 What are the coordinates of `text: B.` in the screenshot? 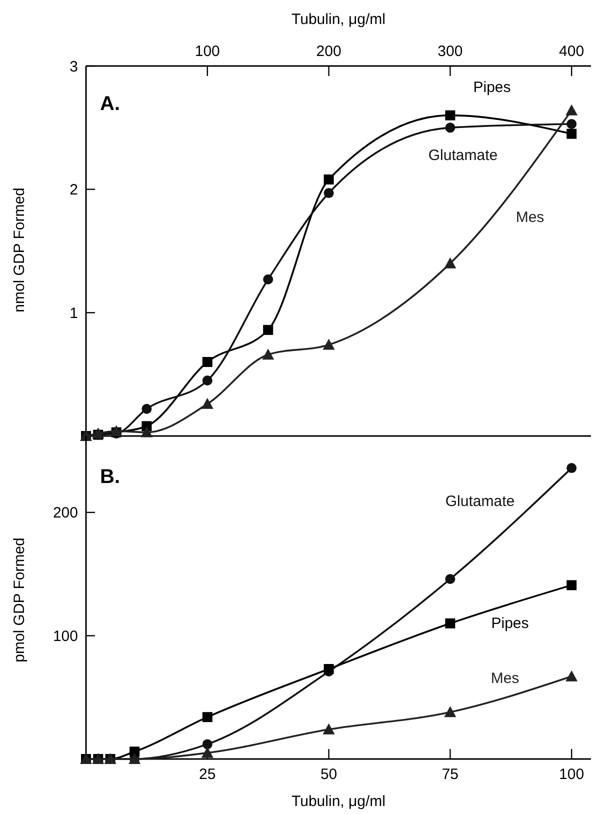 It's located at (110, 477).